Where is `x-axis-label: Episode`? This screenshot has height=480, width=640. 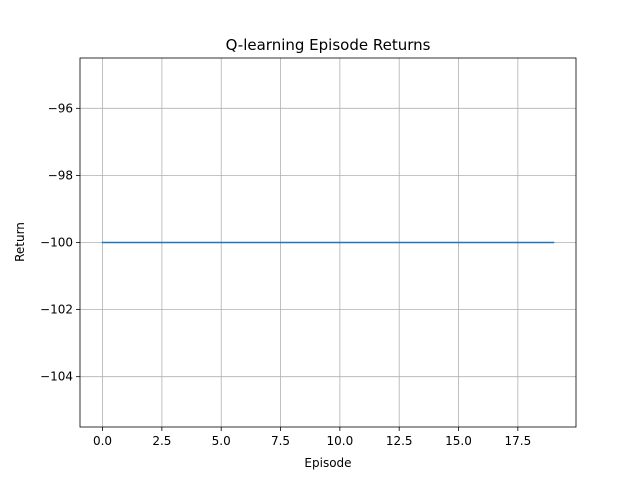 x-axis-label: Episode is located at coordinates (327, 463).